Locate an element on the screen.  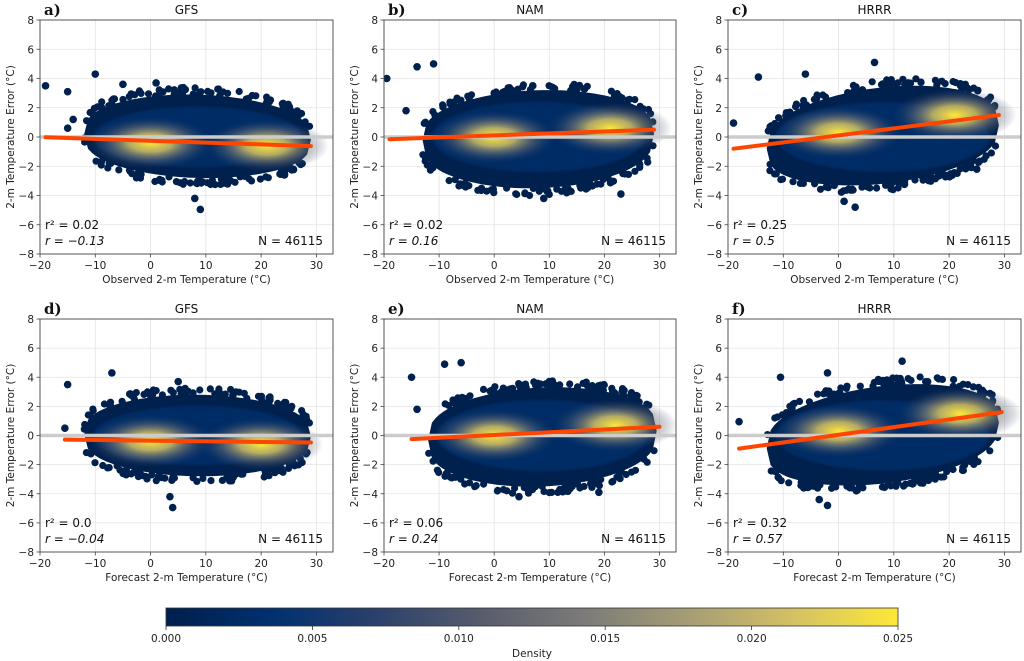
regression-line is located at coordinates (535, 433).